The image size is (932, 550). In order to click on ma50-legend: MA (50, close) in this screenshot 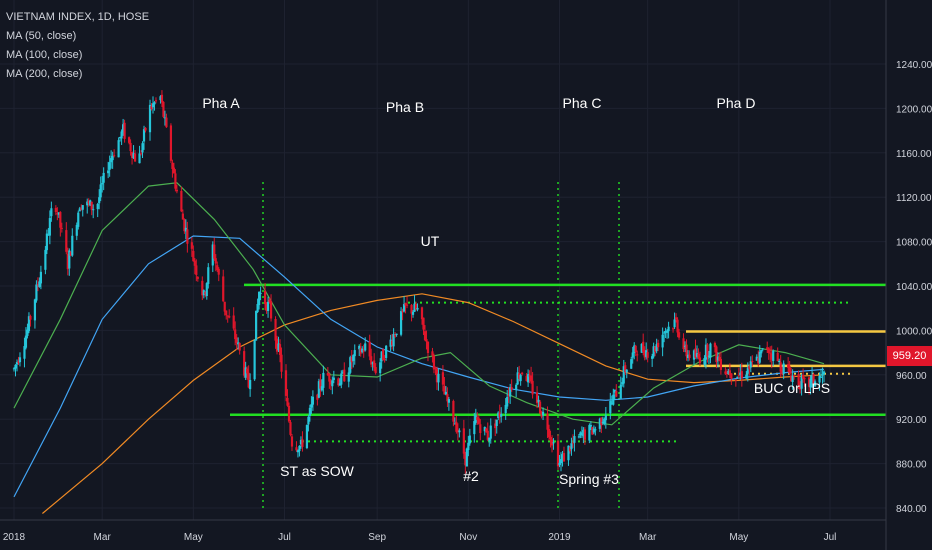, I will do `click(41, 36)`.